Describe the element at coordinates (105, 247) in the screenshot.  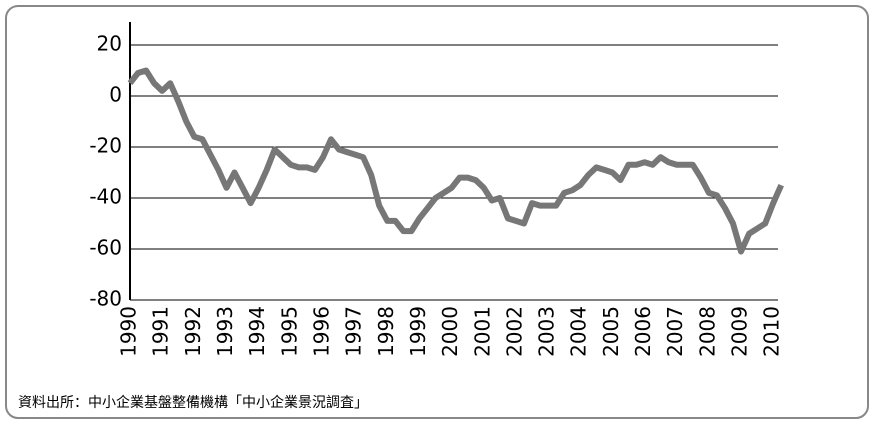
I see `y-tick-label: -60` at that location.